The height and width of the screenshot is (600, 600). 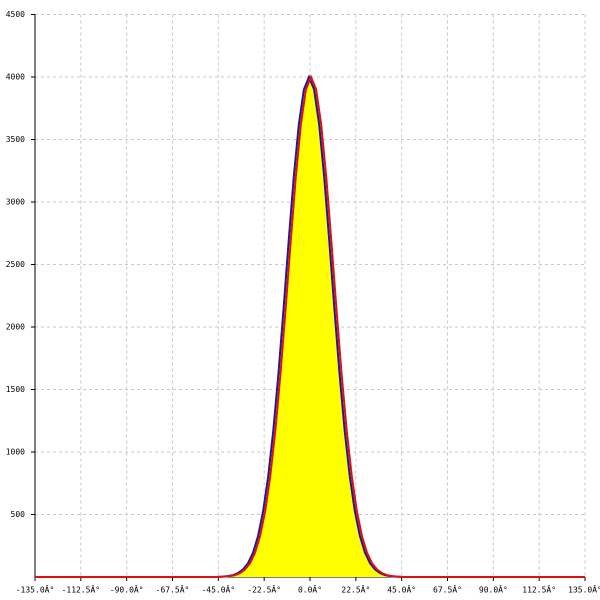 What do you see at coordinates (493, 589) in the screenshot?
I see `x-tick-label: 90.0Â°` at bounding box center [493, 589].